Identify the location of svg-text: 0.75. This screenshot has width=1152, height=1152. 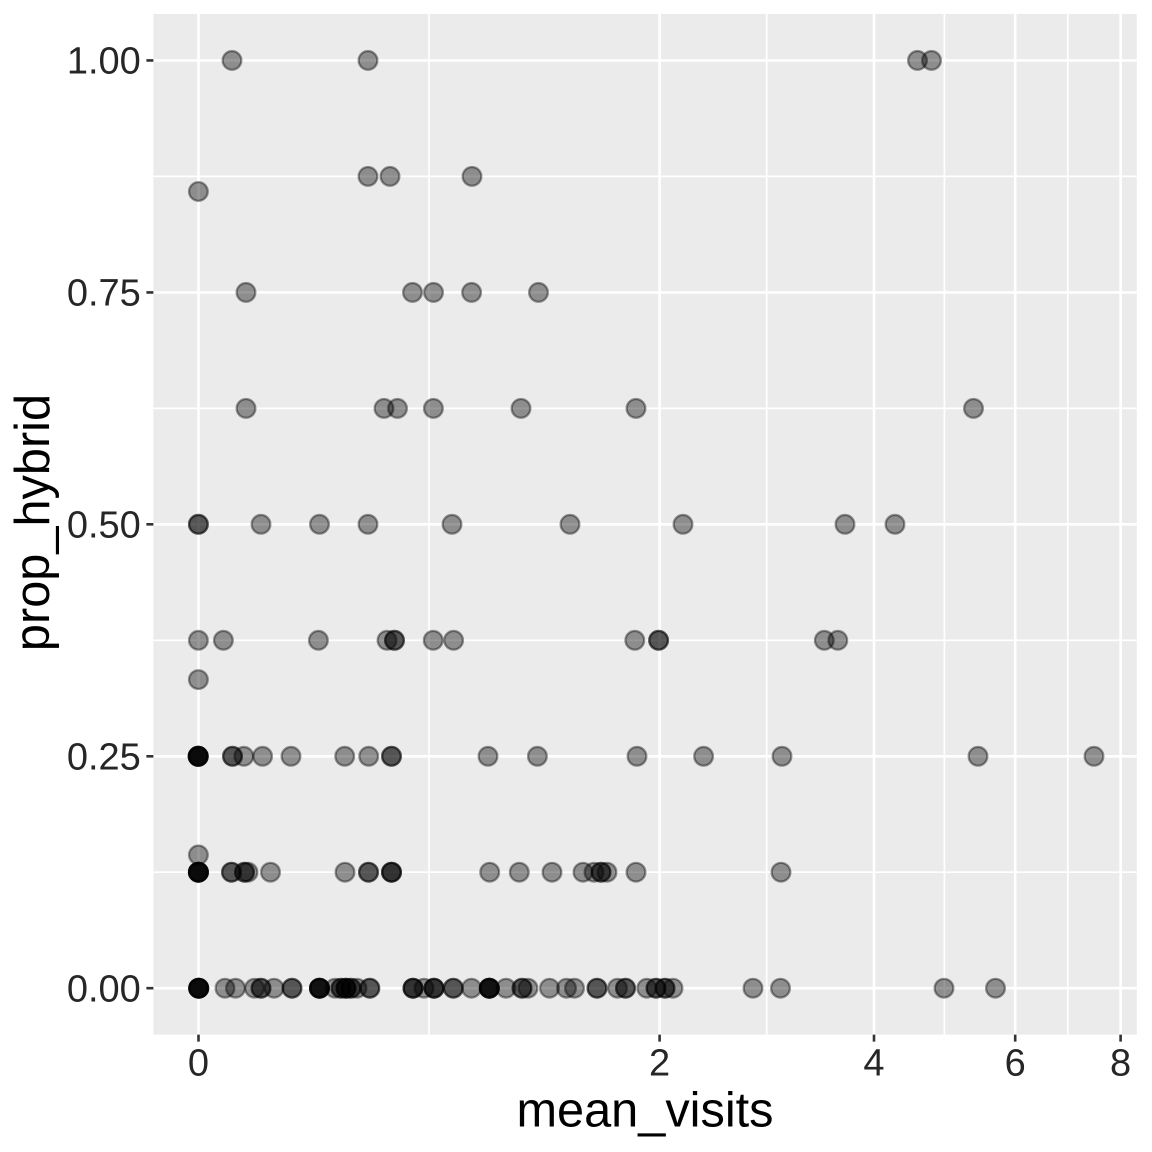
(104, 294).